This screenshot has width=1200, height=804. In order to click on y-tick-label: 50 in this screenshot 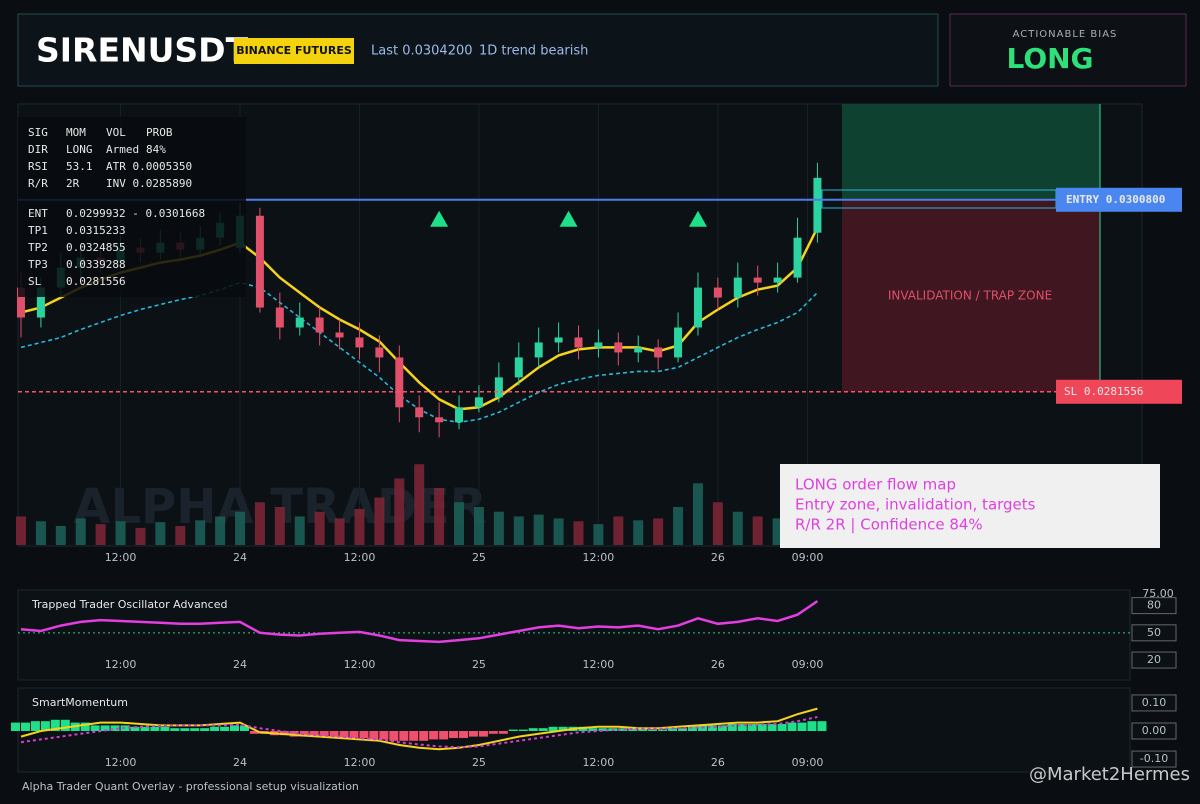, I will do `click(1154, 632)`.